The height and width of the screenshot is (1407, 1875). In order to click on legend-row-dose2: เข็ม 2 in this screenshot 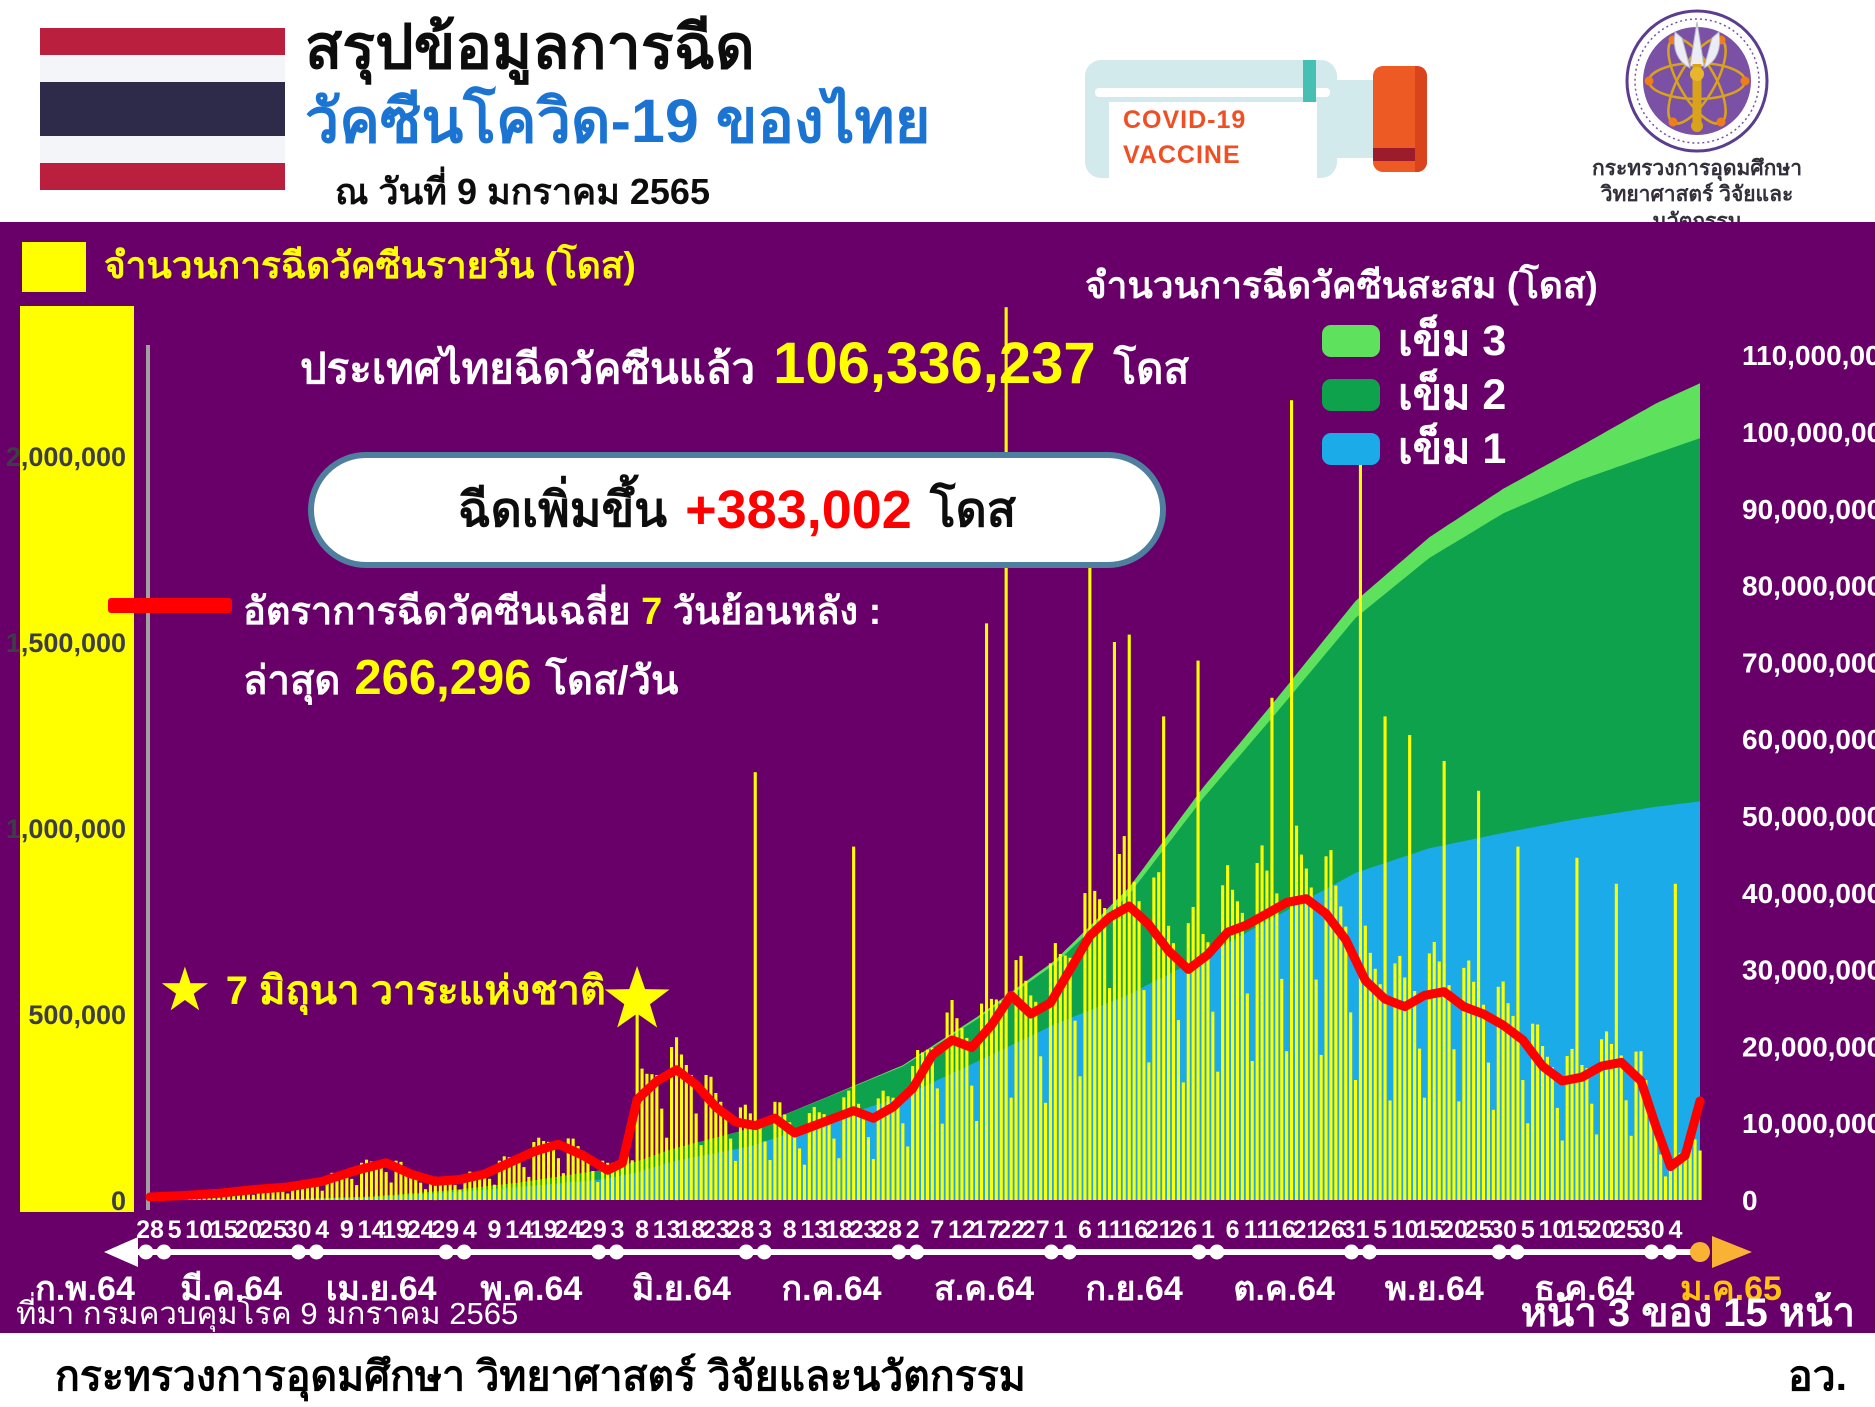, I will do `click(1414, 395)`.